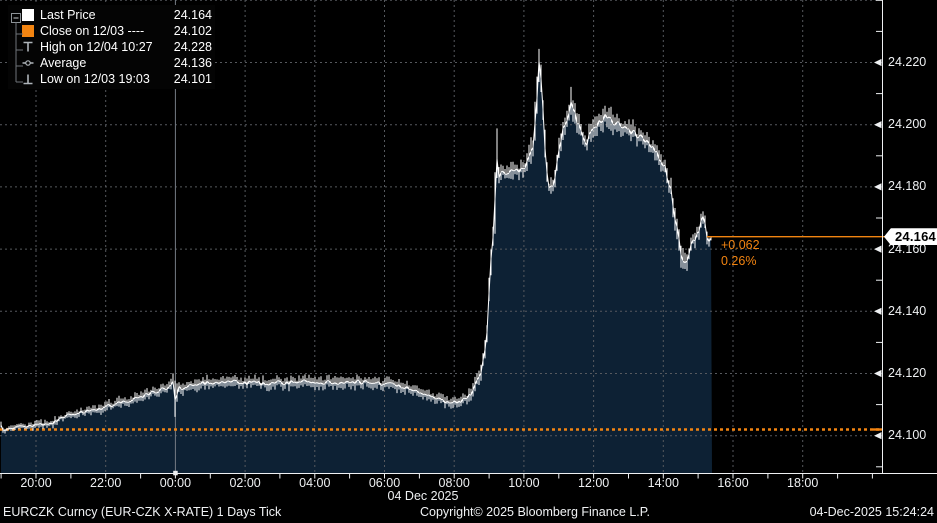  Describe the element at coordinates (28, 31) in the screenshot. I see `close-price-square-icon` at that location.